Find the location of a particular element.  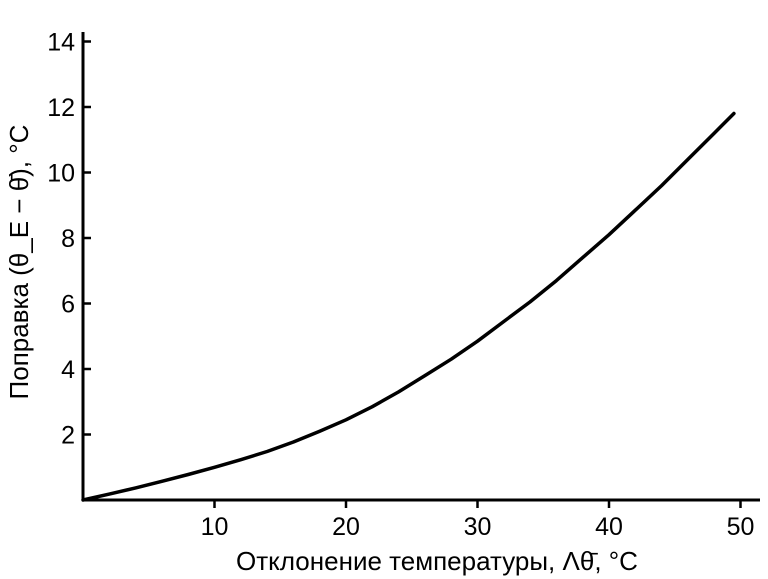

x-axis-title: Отклонение температуры, Λθ̄, °C is located at coordinates (437, 561).